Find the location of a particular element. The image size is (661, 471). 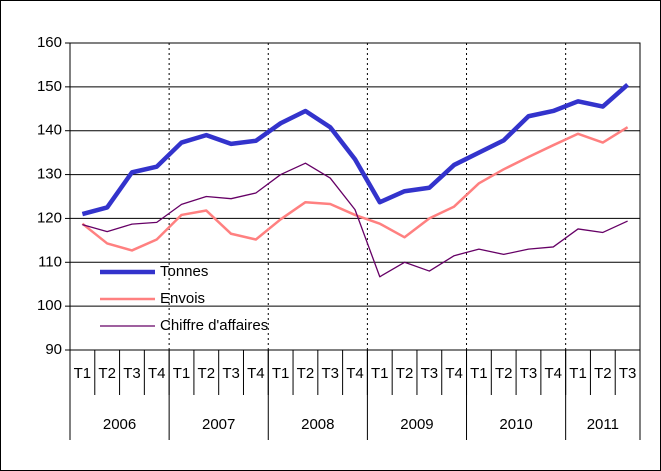

legend-label: Tonnes is located at coordinates (184, 271).